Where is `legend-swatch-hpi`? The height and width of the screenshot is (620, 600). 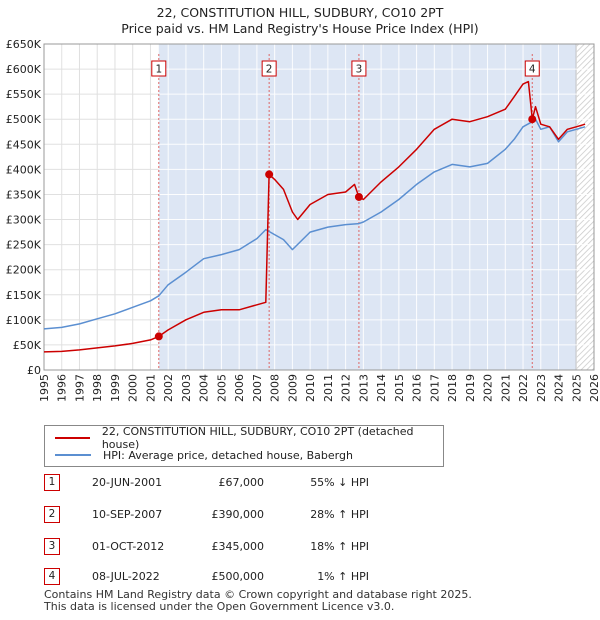 legend-swatch-hpi is located at coordinates (73, 455).